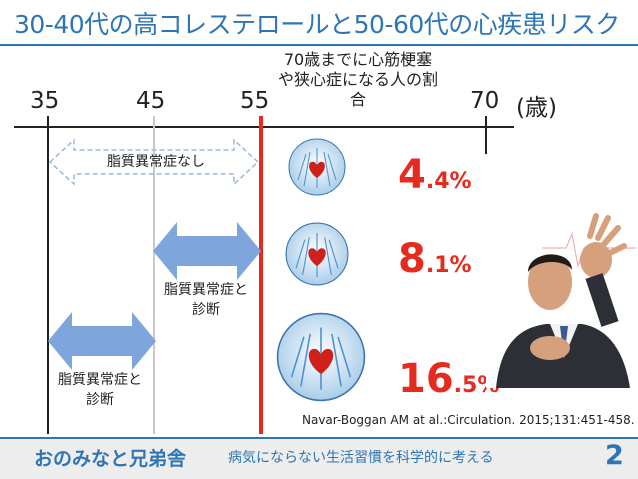 Image resolution: width=638 pixels, height=479 pixels. I want to click on chest-pain-photo, so click(561, 298).